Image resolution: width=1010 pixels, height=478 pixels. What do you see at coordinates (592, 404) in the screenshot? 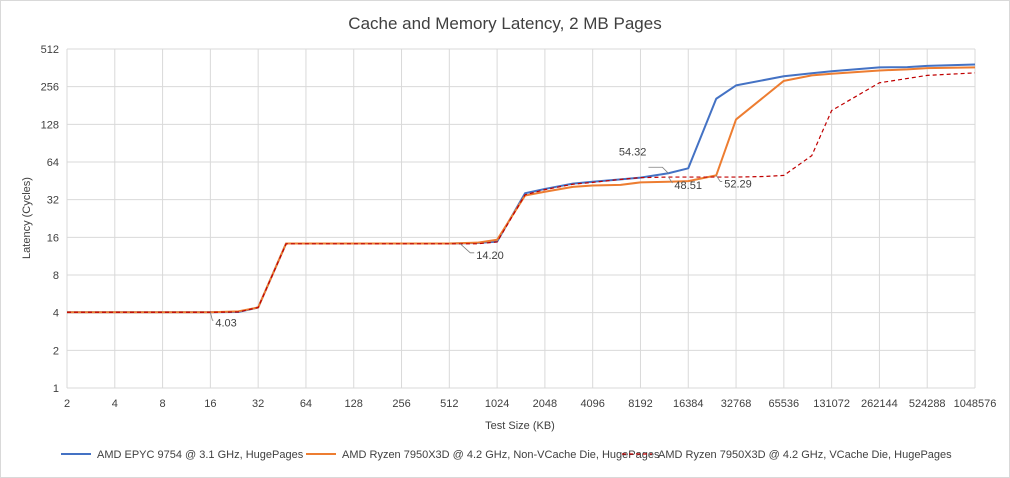
I see `x-tick-label: 4096` at bounding box center [592, 404].